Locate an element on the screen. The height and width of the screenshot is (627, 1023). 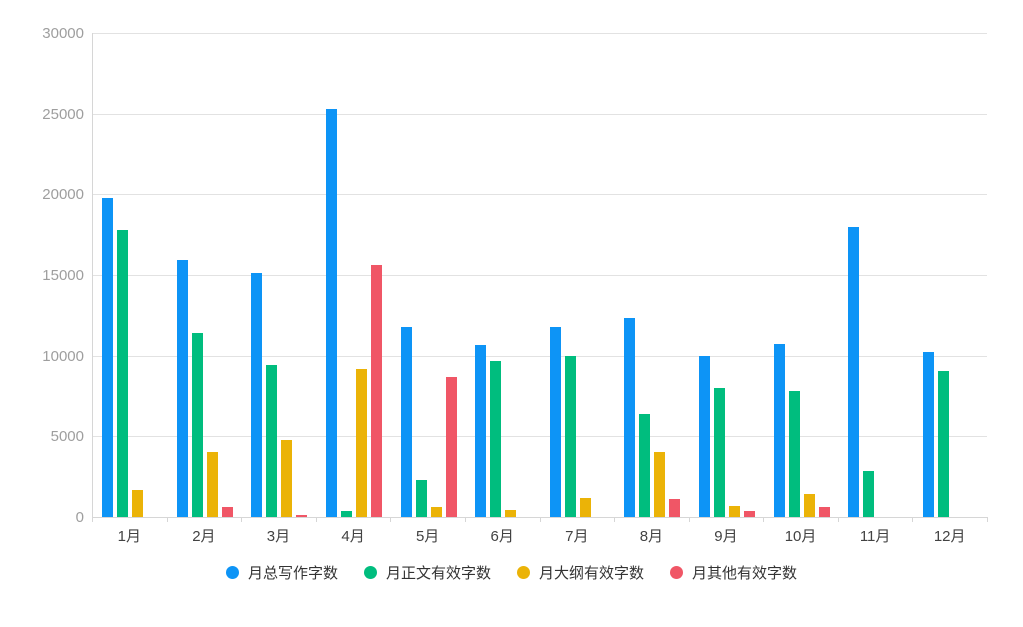
x-axis-label: 6月 is located at coordinates (502, 536).